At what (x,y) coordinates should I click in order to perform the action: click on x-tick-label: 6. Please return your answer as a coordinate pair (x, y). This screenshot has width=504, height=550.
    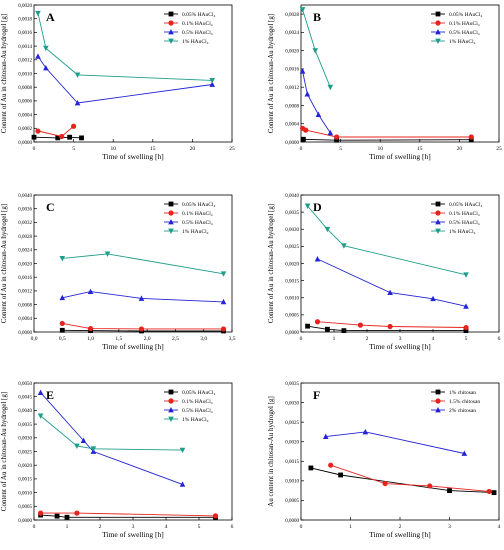
    Looking at the image, I should click on (232, 527).